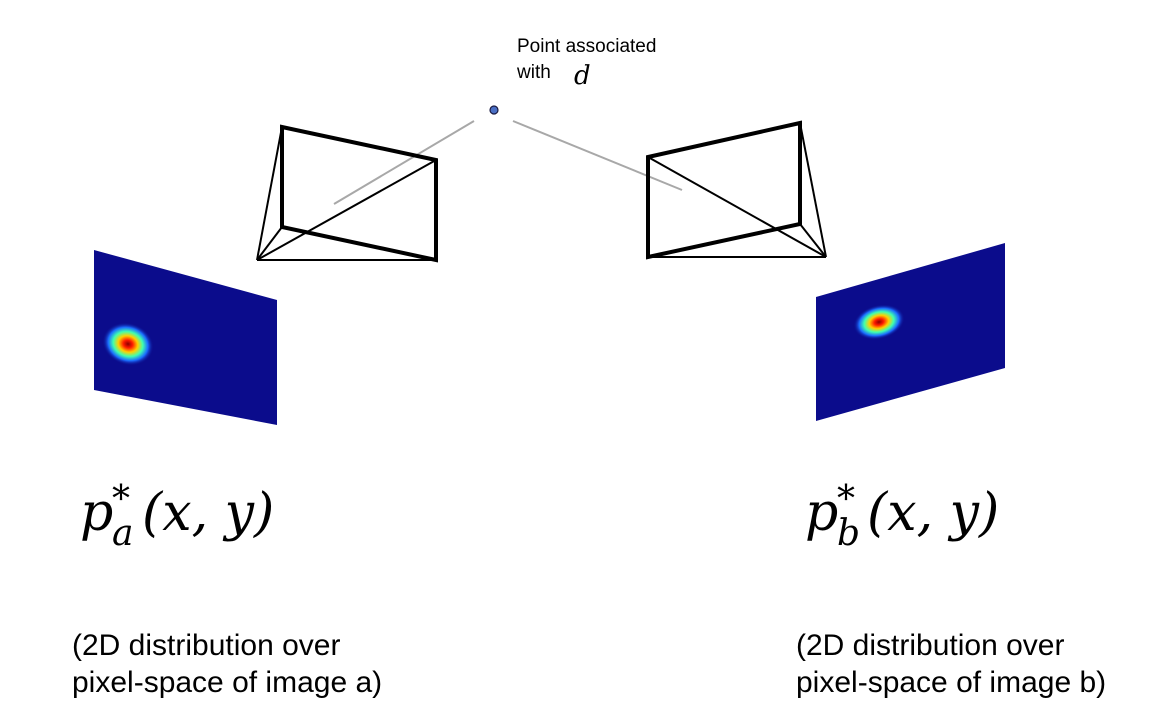 The width and height of the screenshot is (1153, 723). Describe the element at coordinates (951, 682) in the screenshot. I see `caption-b-line2: pixel-space of image b)` at that location.